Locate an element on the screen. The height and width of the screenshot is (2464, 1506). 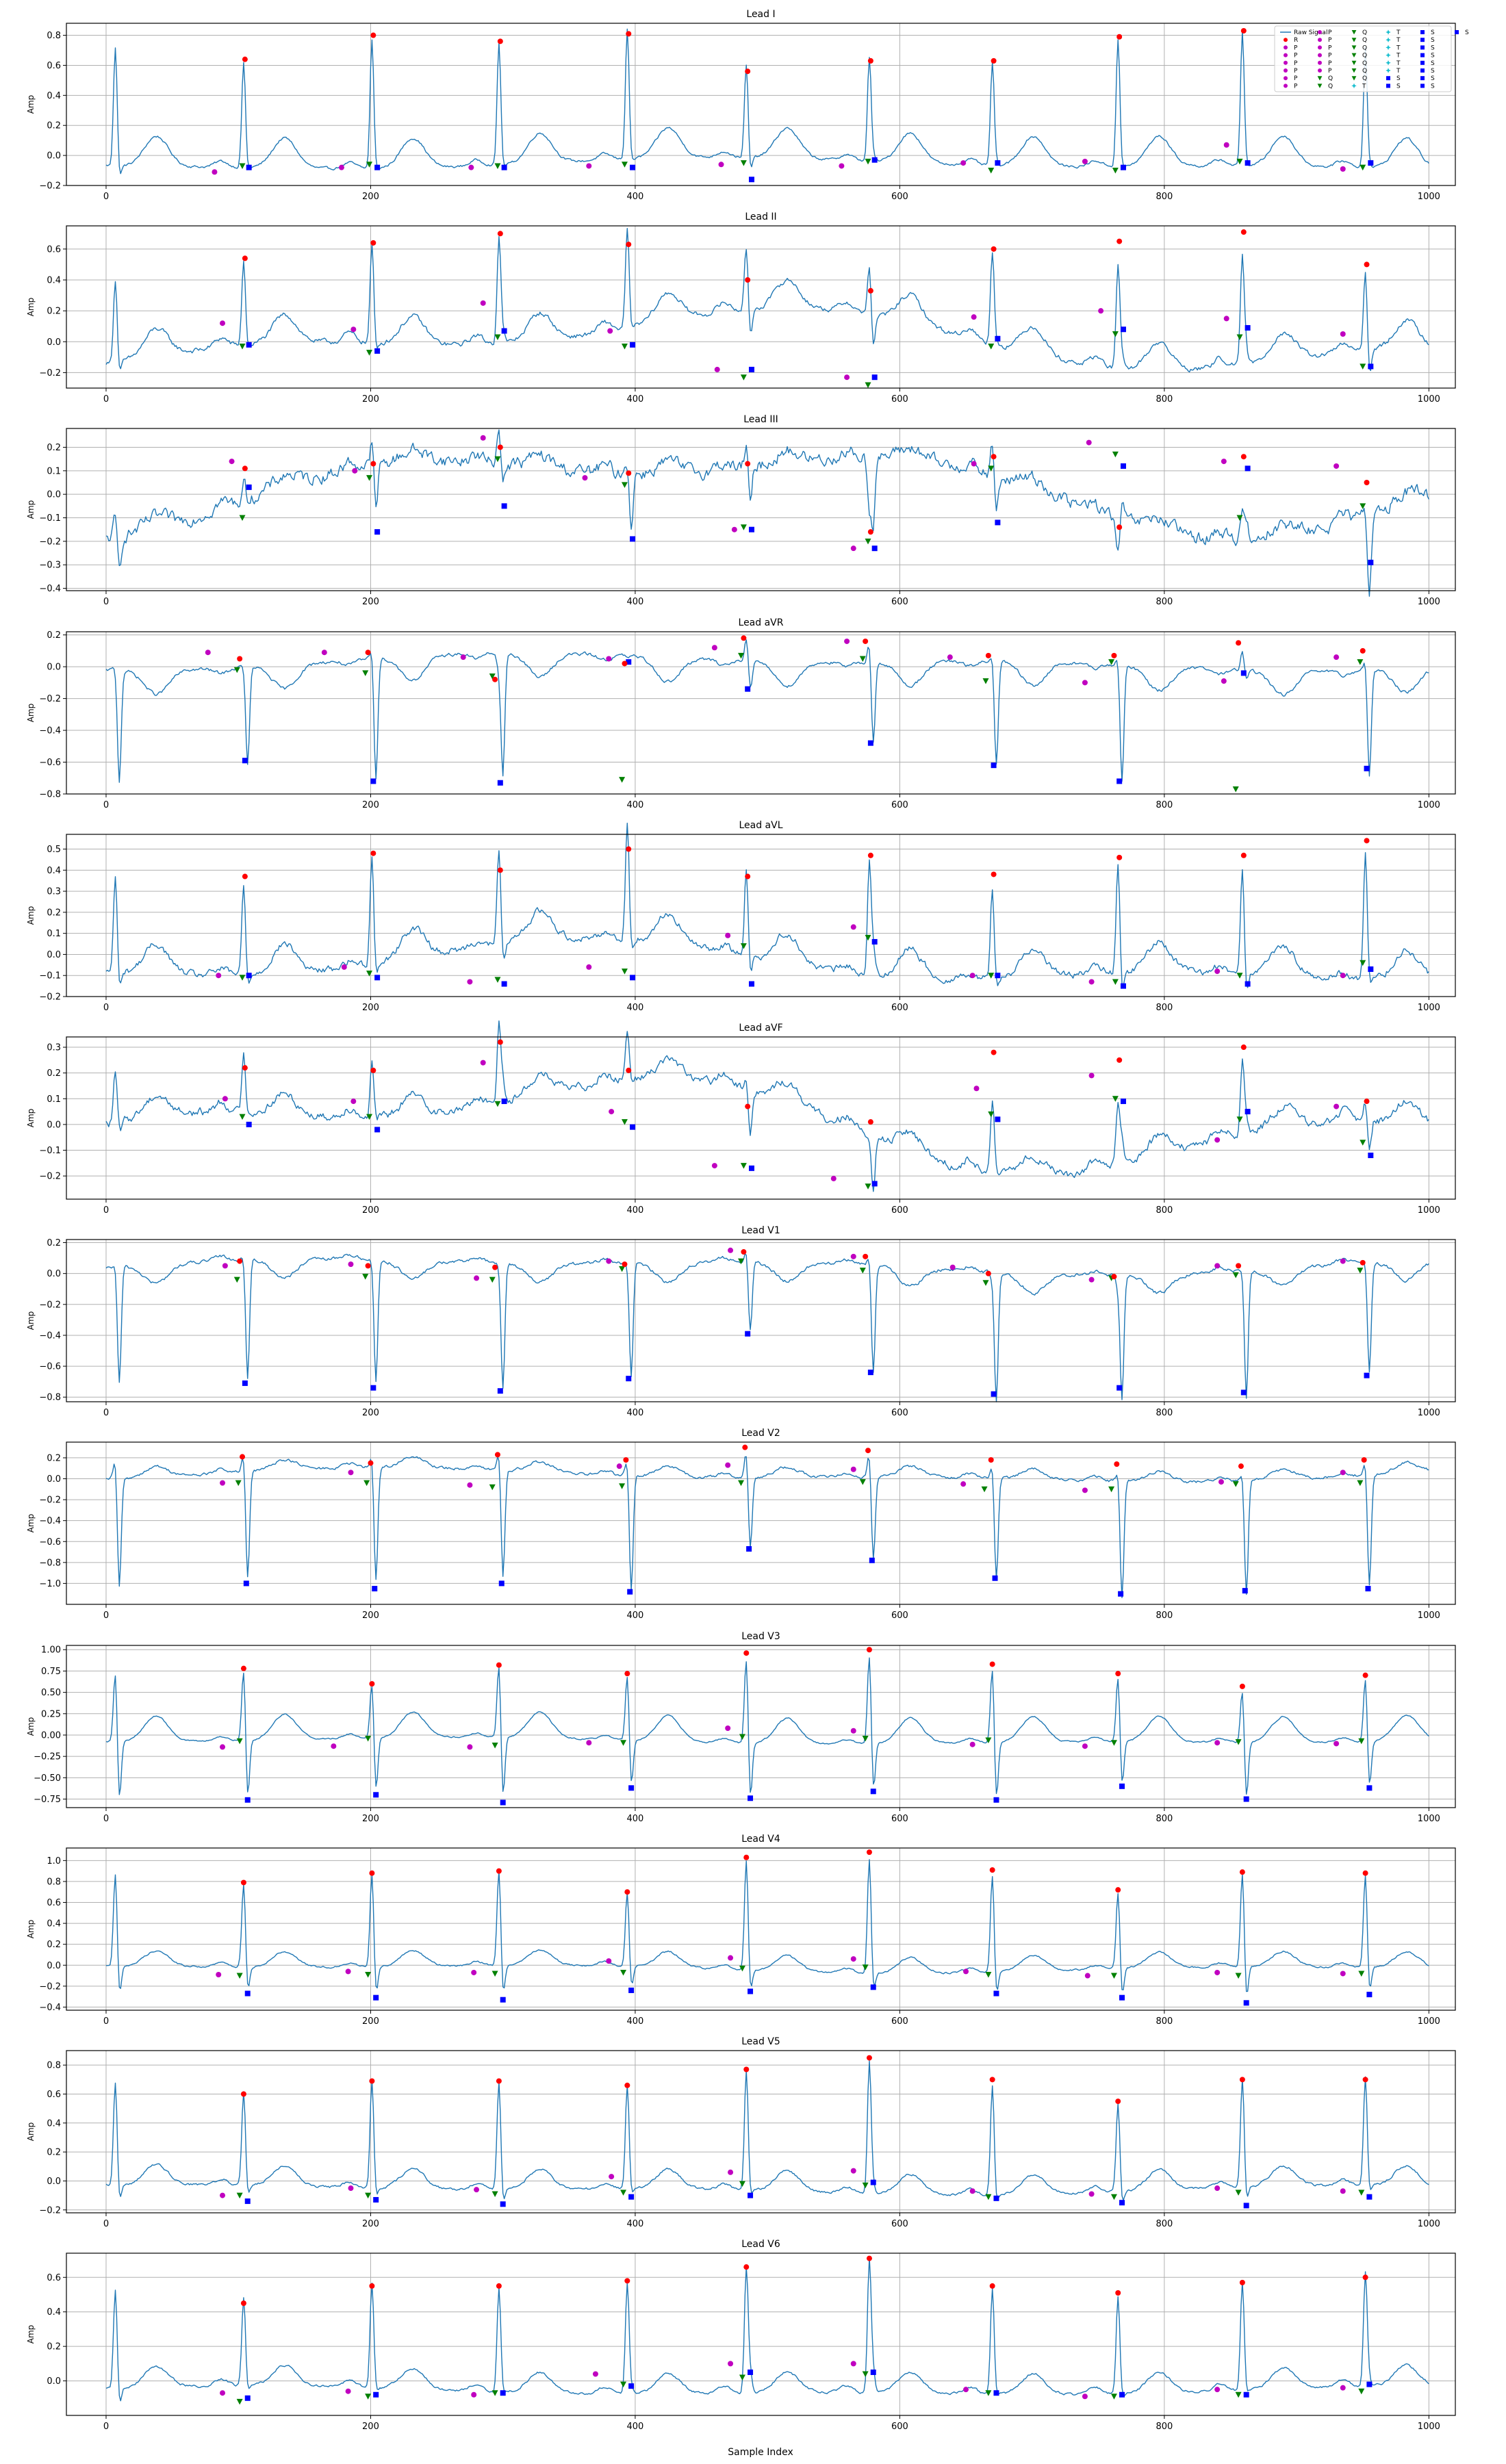
x-tick-label: 1000 is located at coordinates (1429, 1008).